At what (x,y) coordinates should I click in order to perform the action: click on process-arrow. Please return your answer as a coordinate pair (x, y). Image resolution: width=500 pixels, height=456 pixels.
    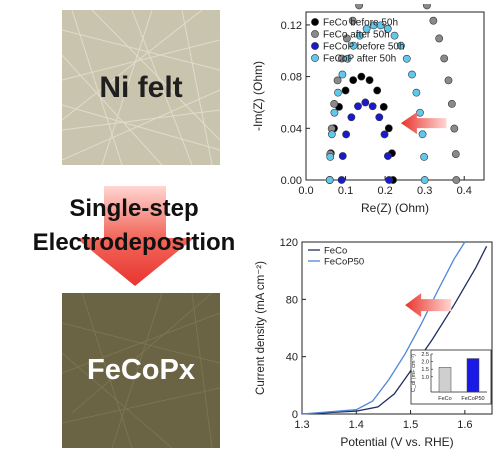
    Looking at the image, I should click on (135, 236).